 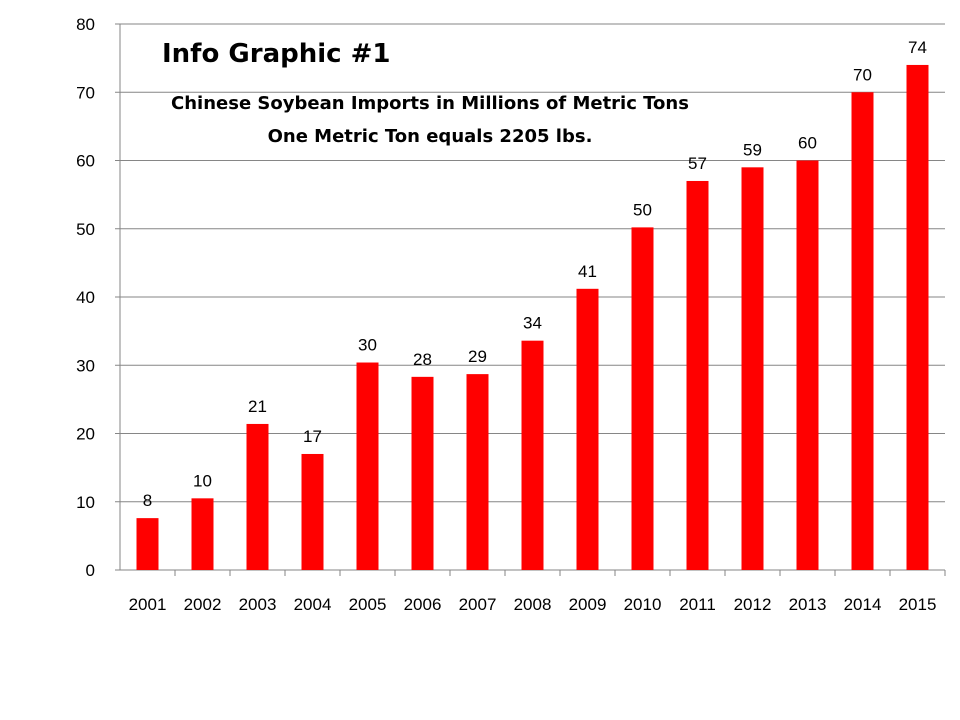 What do you see at coordinates (203, 604) in the screenshot?
I see `x-tick-label-2002: 2002` at bounding box center [203, 604].